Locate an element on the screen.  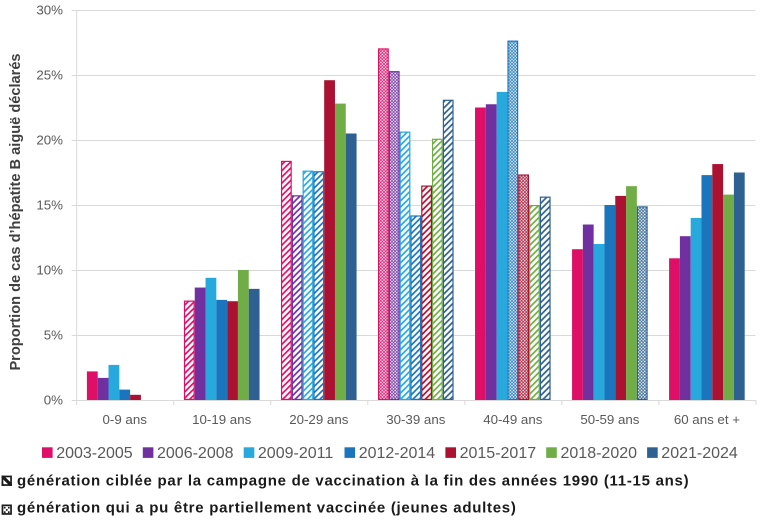
svg-text: 5% is located at coordinates (53, 335).